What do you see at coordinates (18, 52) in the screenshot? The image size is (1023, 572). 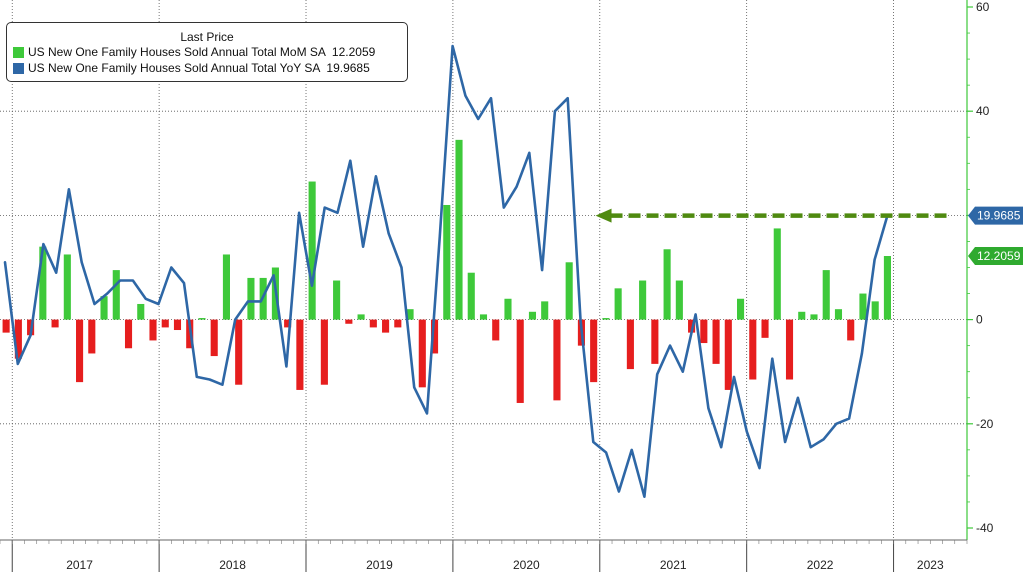 I see `legend-swatch-mom` at bounding box center [18, 52].